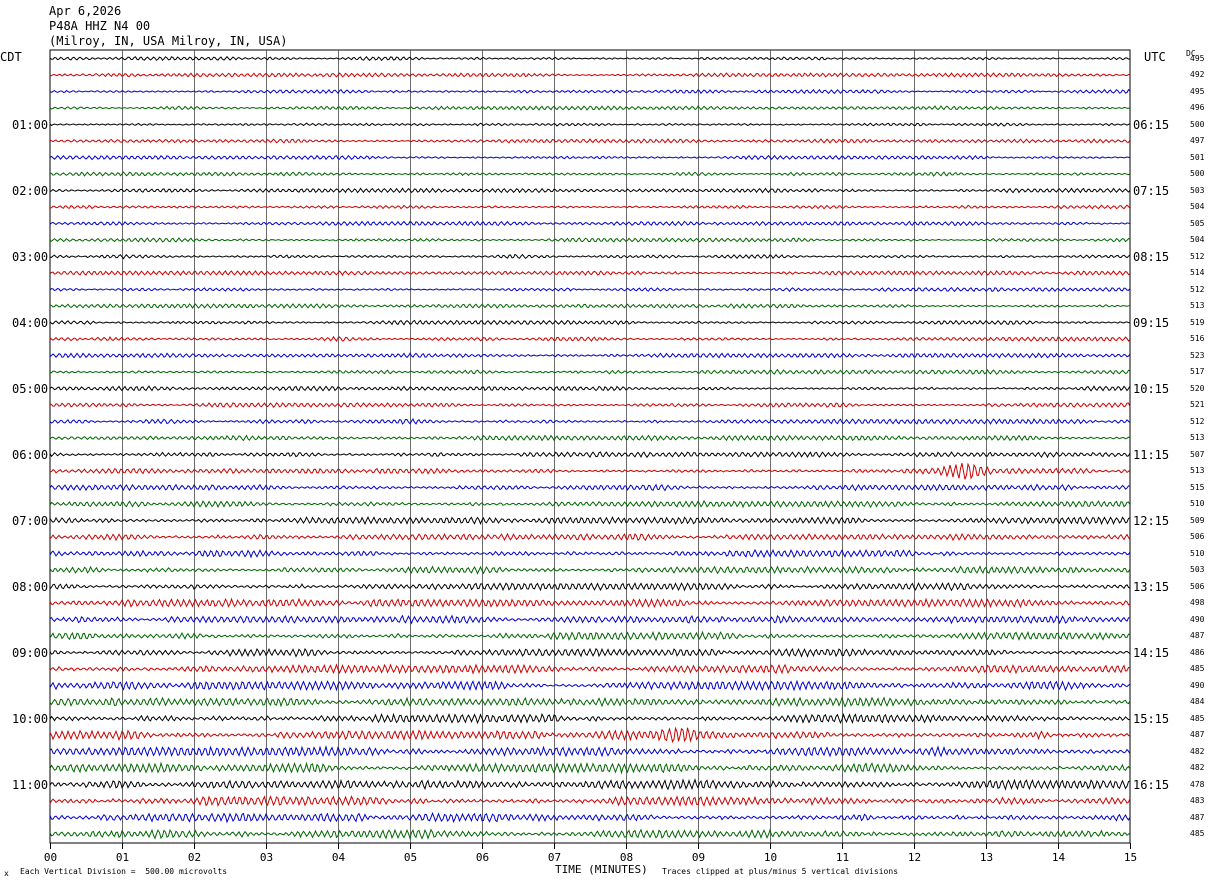 The height and width of the screenshot is (886, 1210). What do you see at coordinates (266, 857) in the screenshot?
I see `x-tick-label: 03` at bounding box center [266, 857].